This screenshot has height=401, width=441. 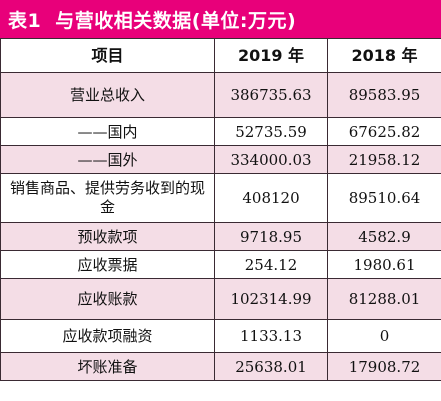 I want to click on value-2018: 89583.95, so click(x=384, y=95).